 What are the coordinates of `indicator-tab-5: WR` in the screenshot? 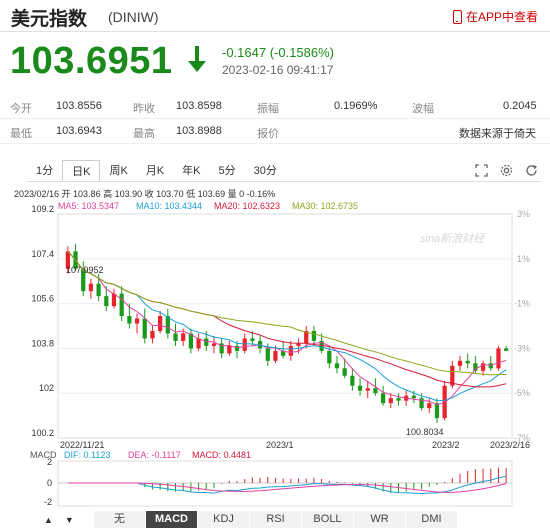 It's located at (380, 519).